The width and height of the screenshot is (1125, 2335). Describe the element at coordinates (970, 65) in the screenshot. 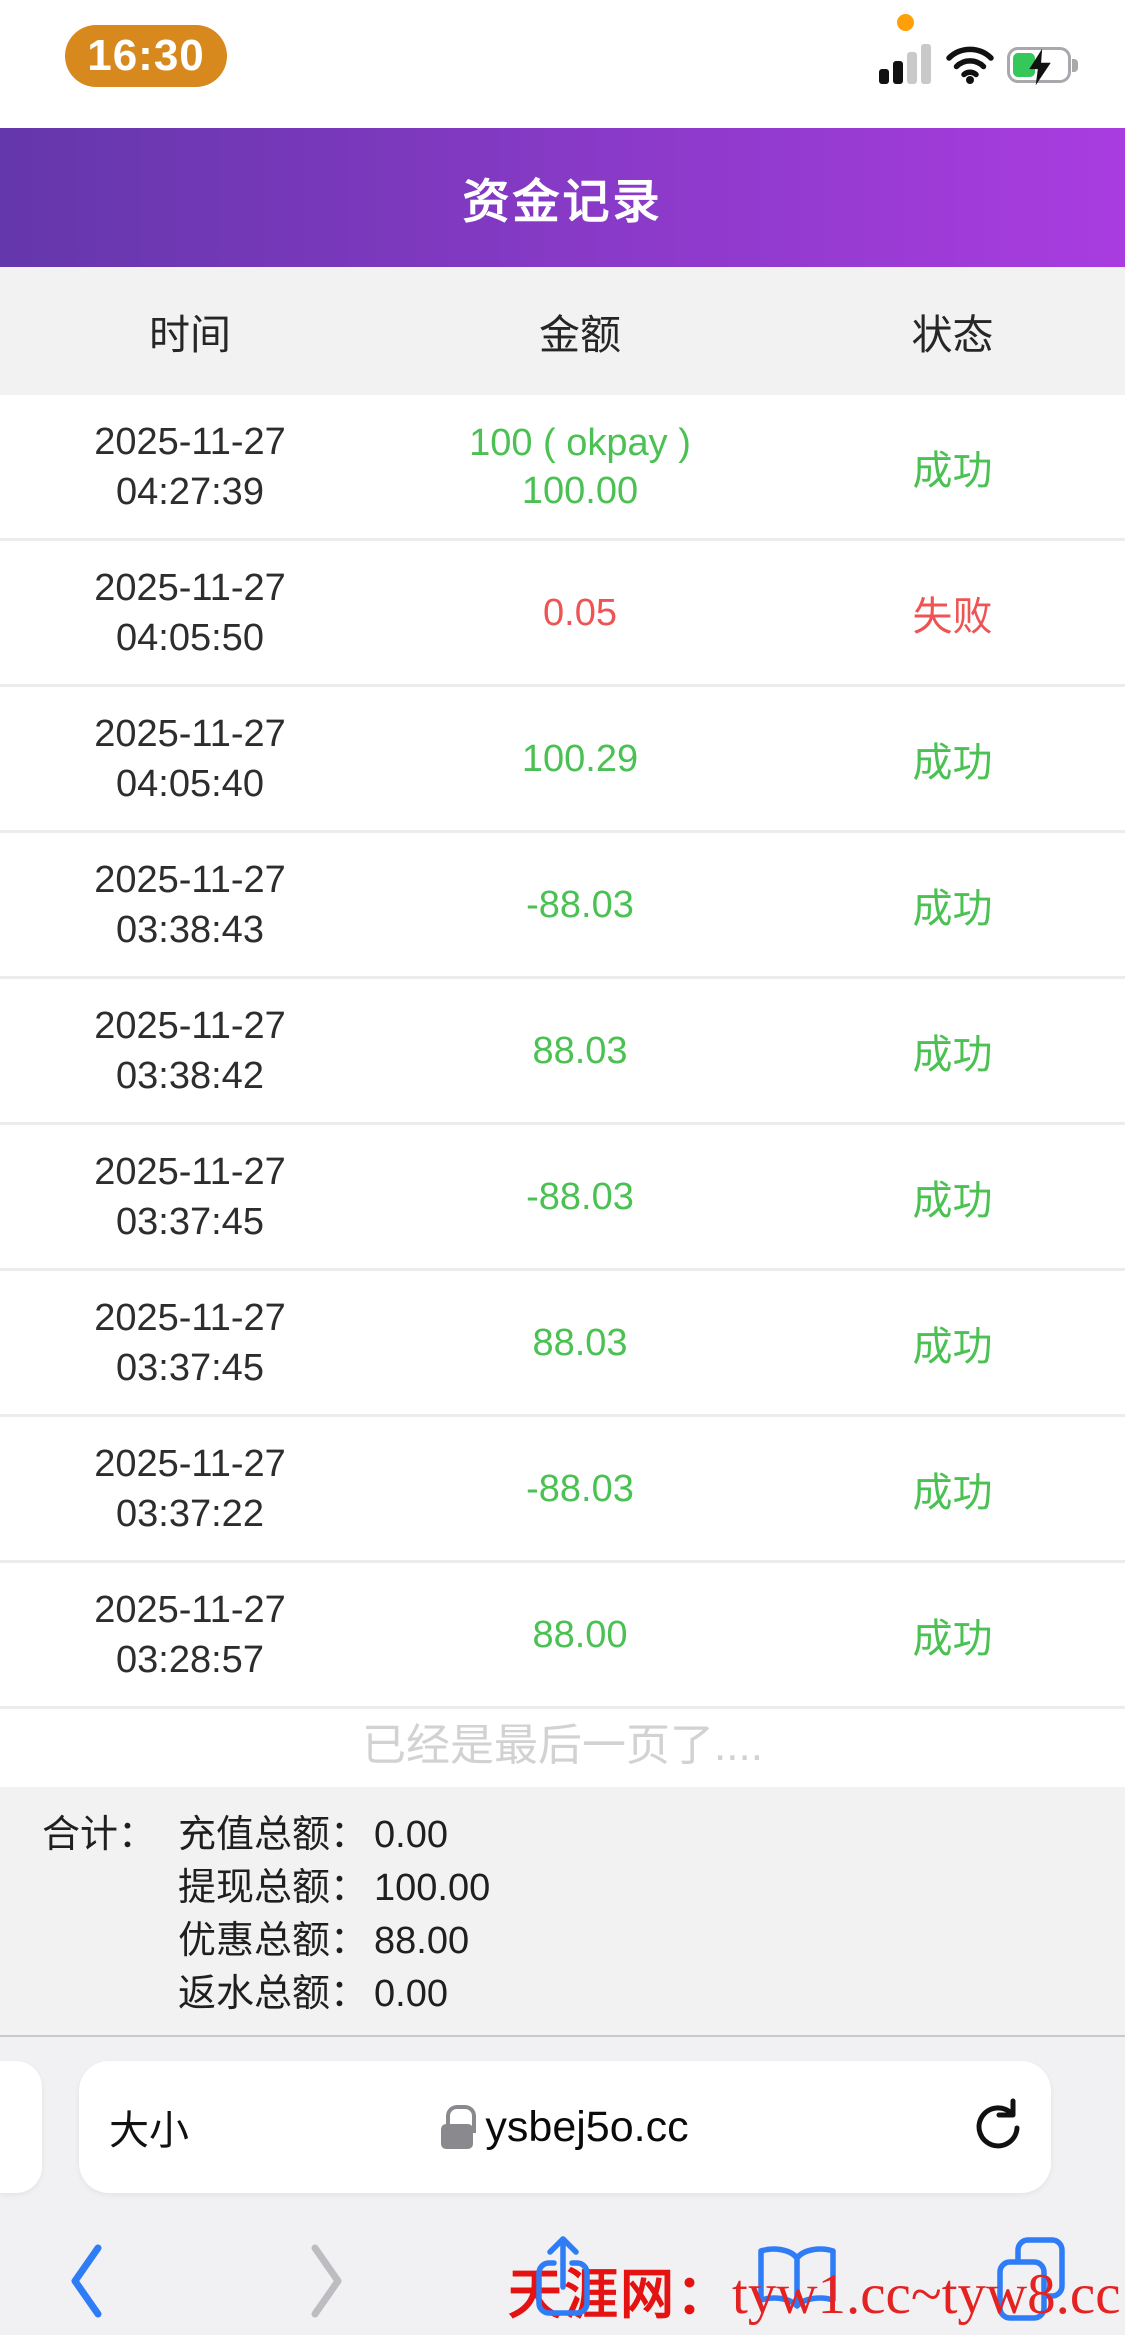

I see `wifi-icon` at that location.